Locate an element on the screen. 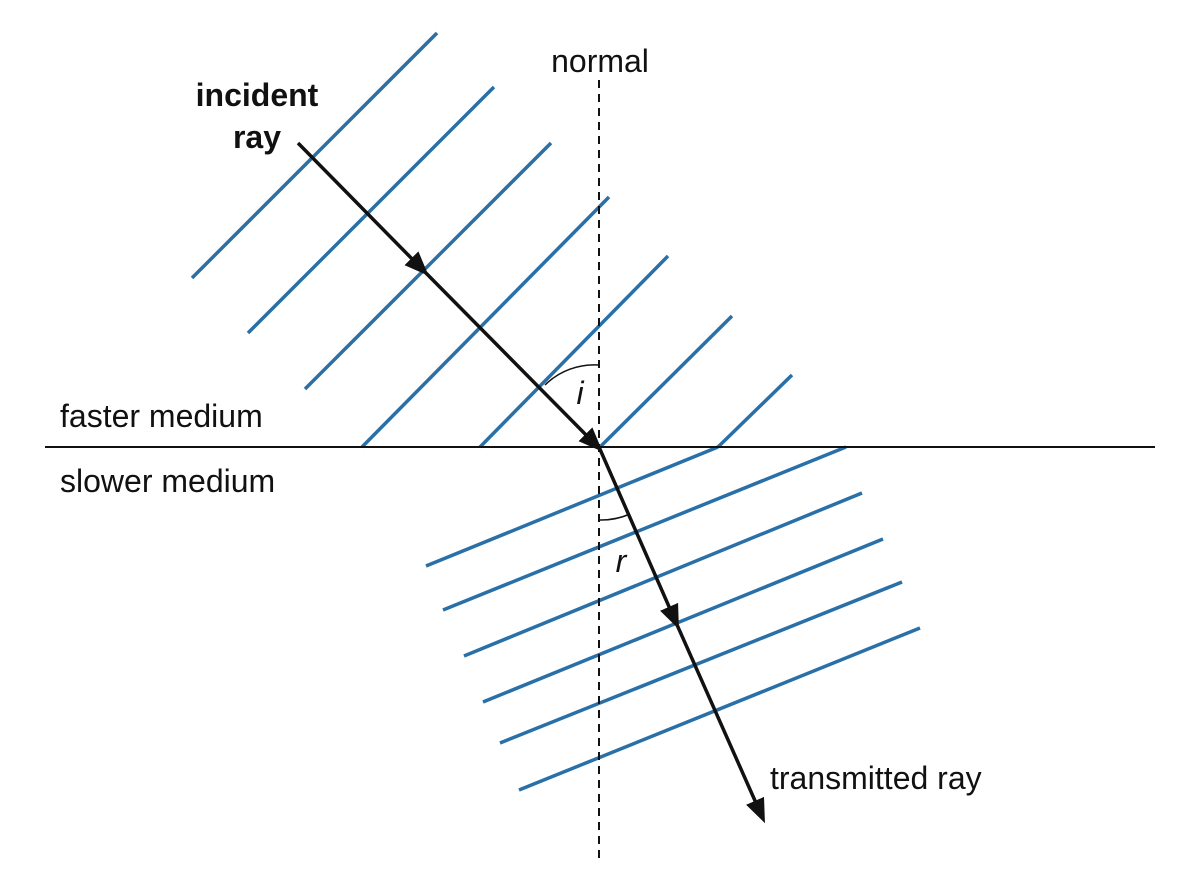 The image size is (1200, 896). incident-ray-arrow is located at coordinates (449, 296).